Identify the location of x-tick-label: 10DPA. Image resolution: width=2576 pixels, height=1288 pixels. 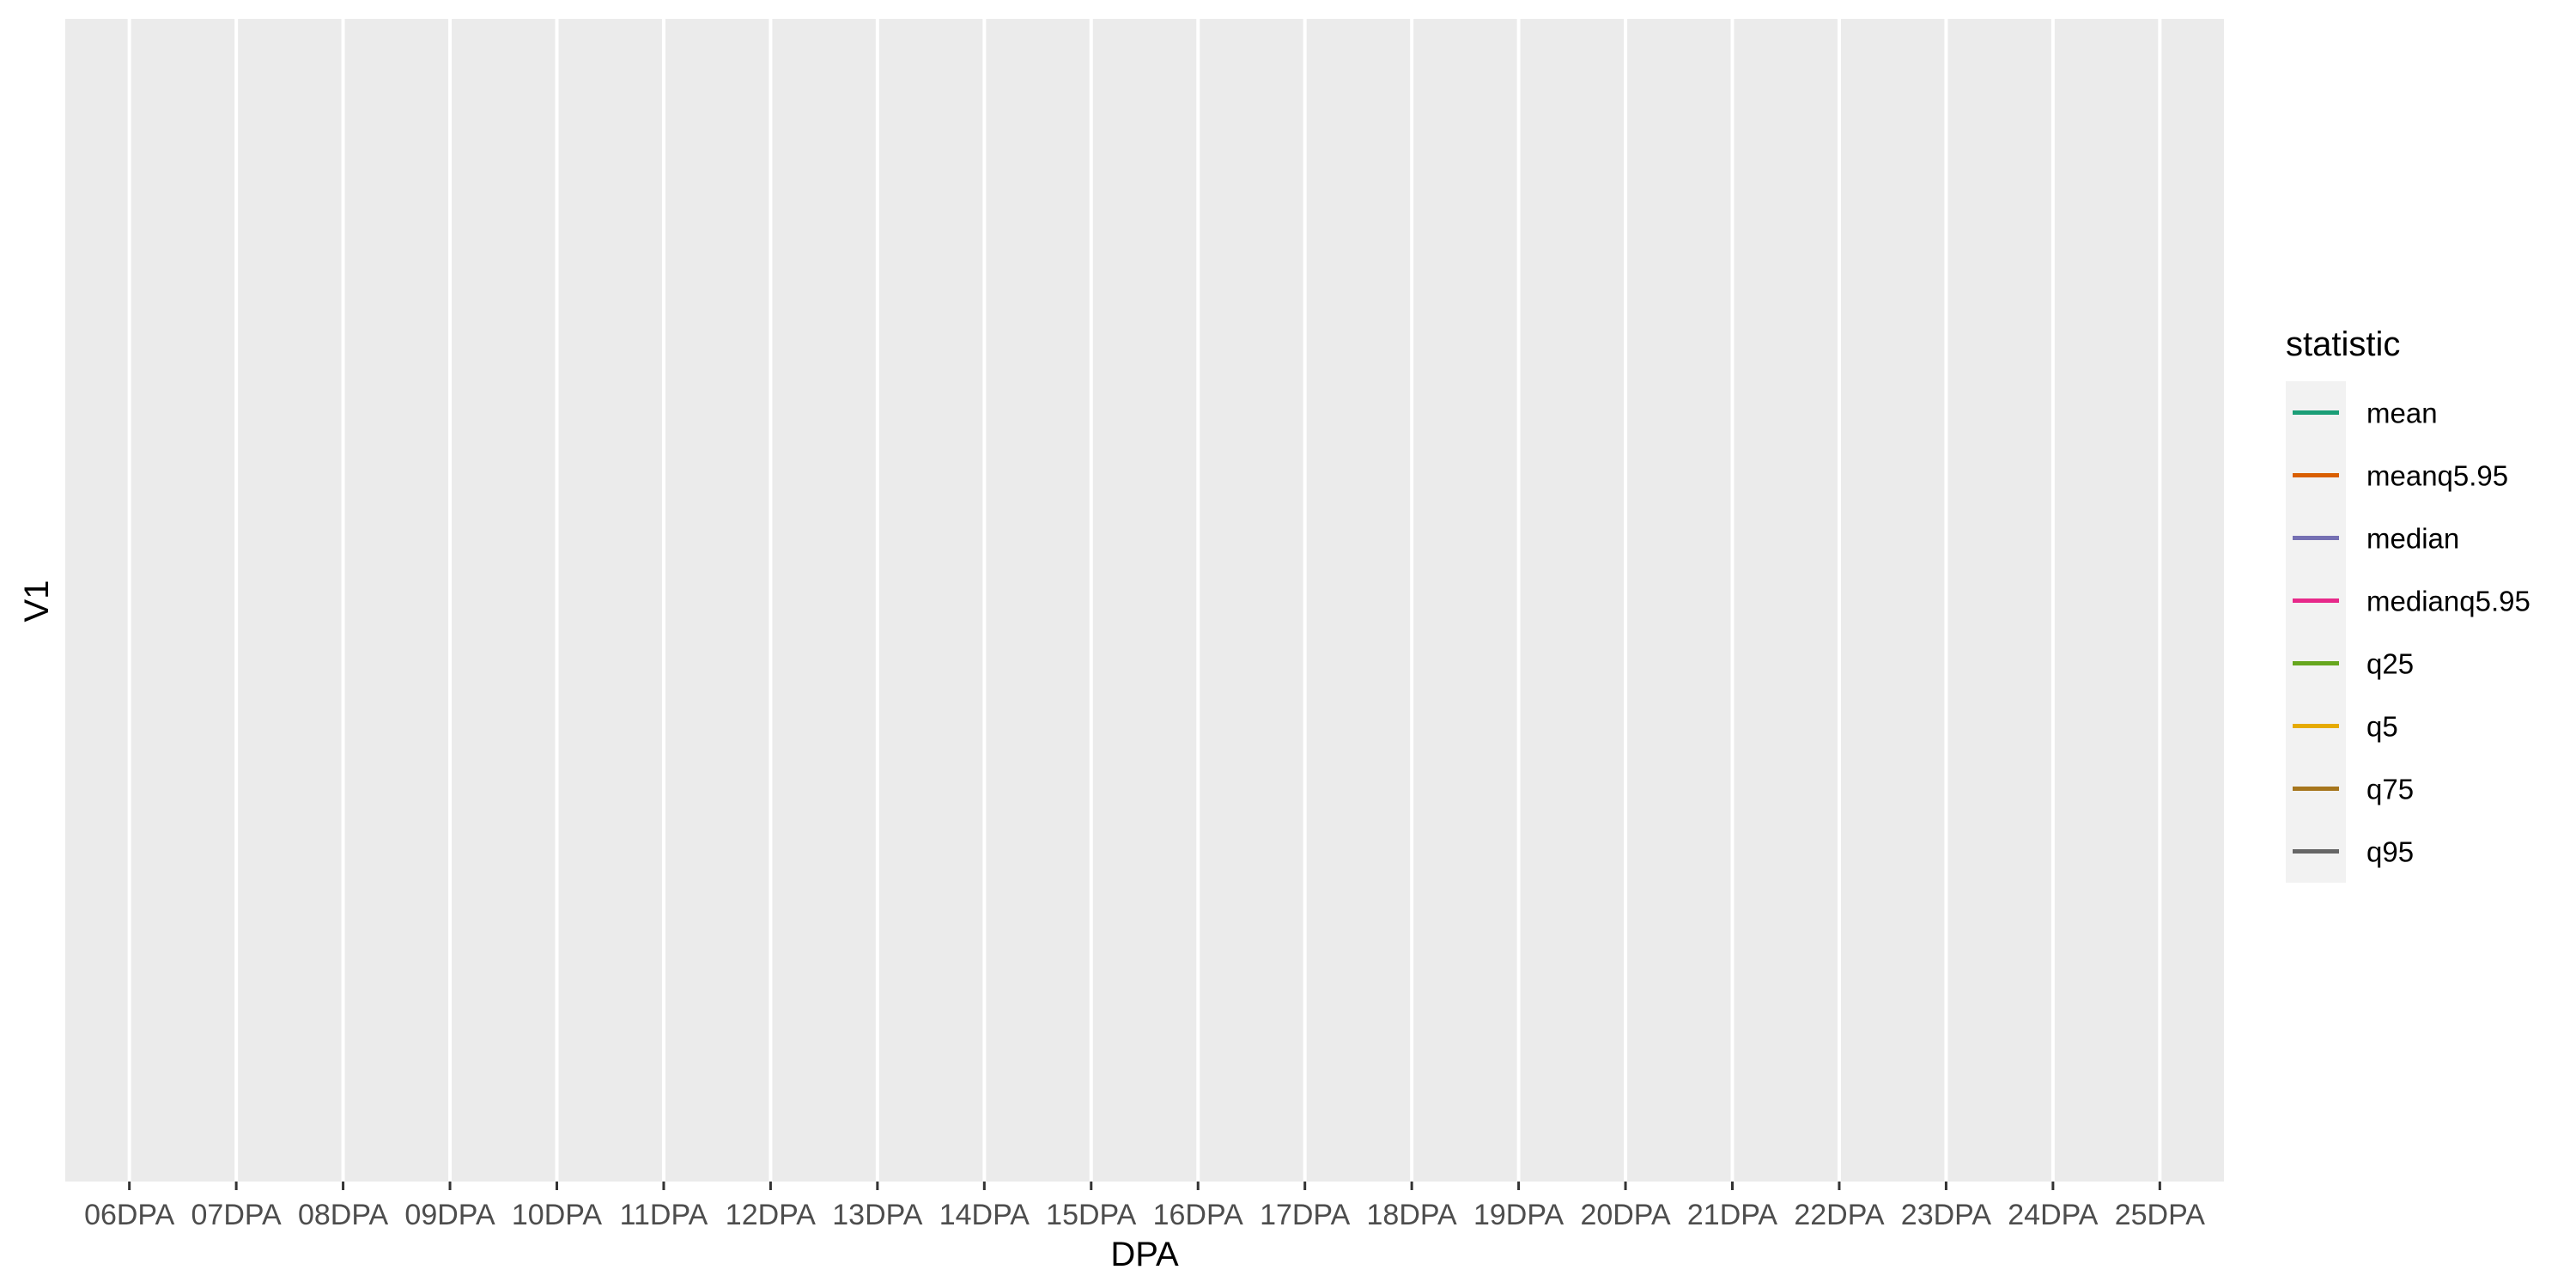
(557, 1215).